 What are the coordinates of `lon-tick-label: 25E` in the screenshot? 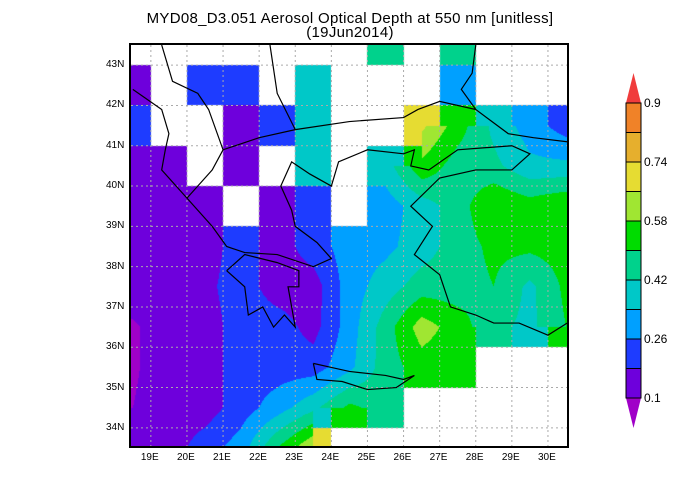 It's located at (366, 457).